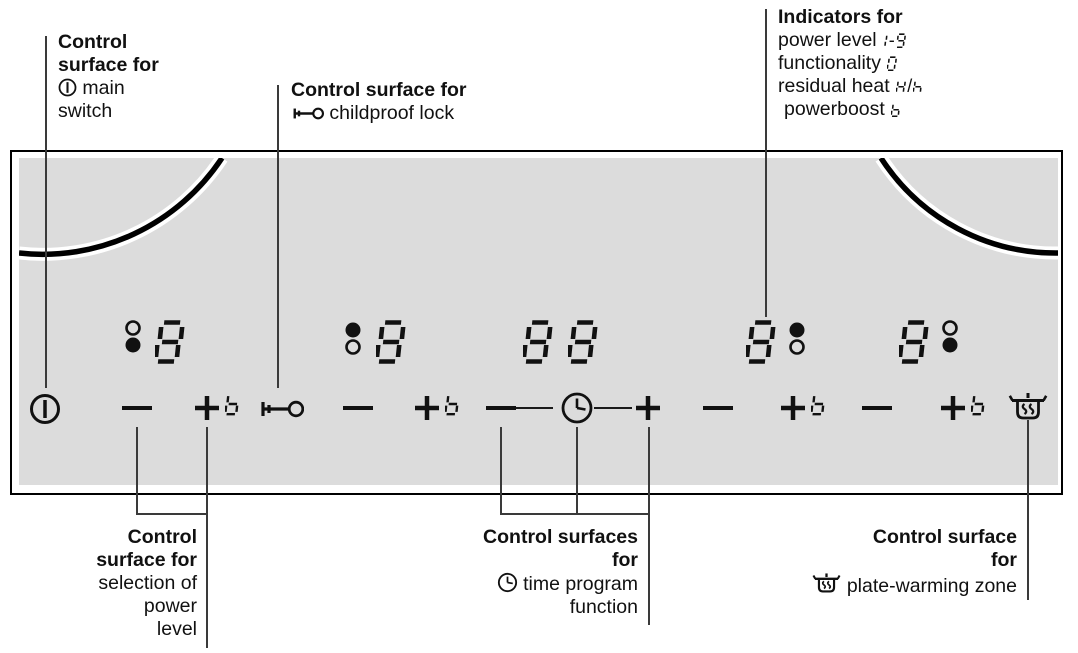  What do you see at coordinates (931, 586) in the screenshot?
I see `callout-body: plate-warming zone` at bounding box center [931, 586].